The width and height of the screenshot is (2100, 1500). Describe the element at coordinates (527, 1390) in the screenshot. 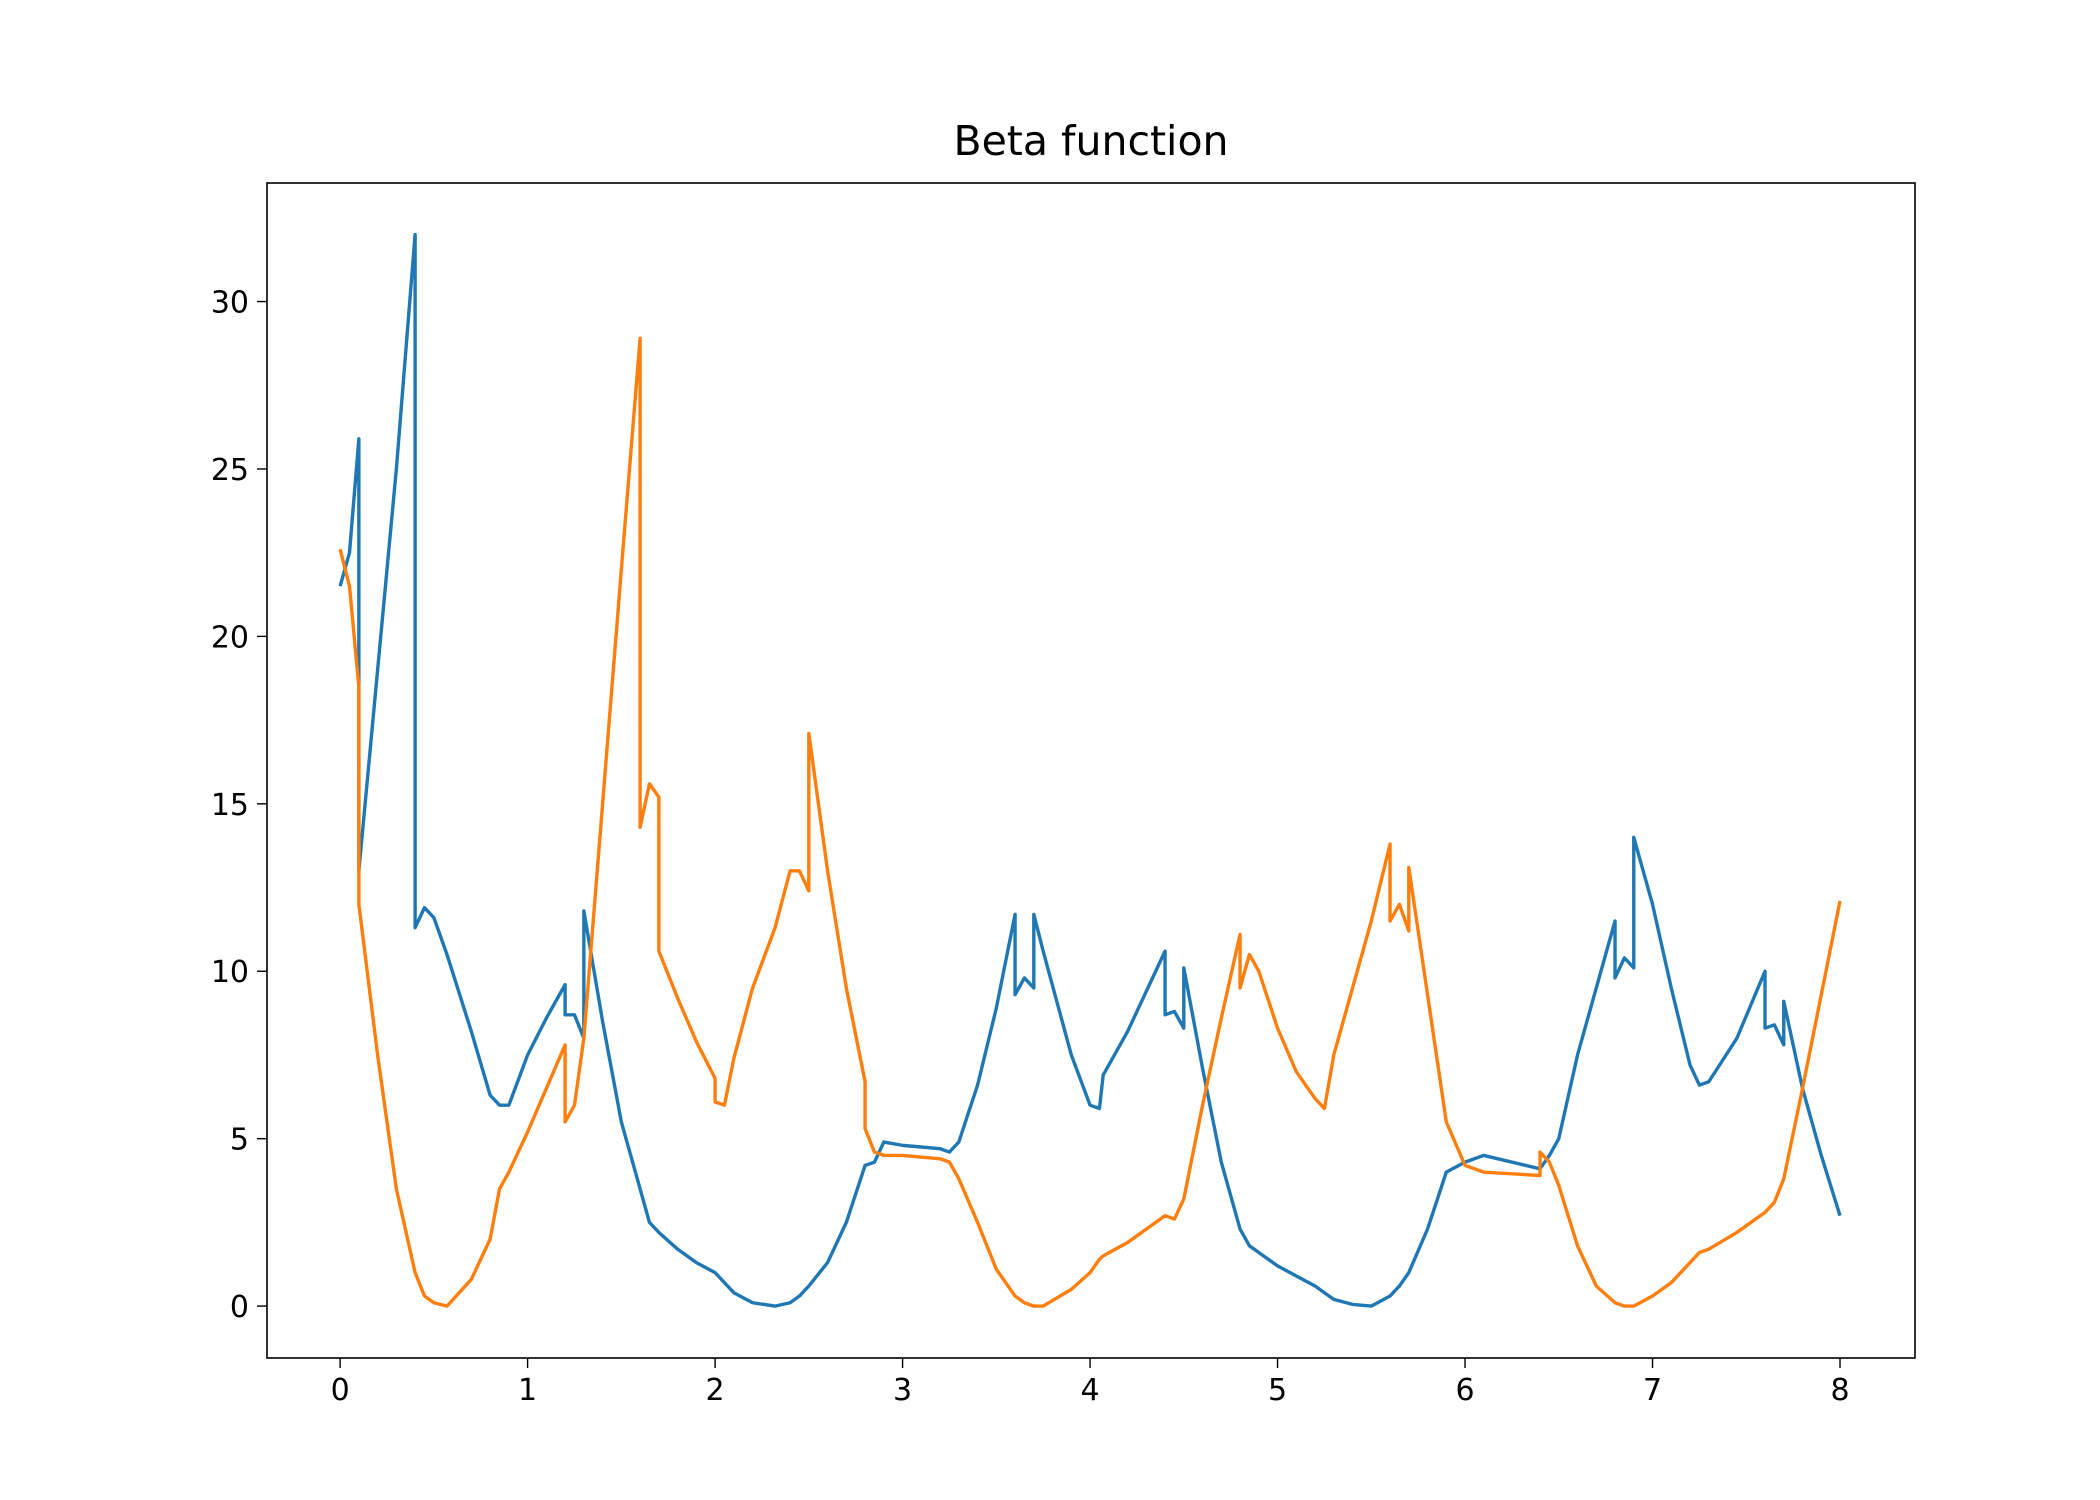

I see `x-tick-label: 1` at that location.